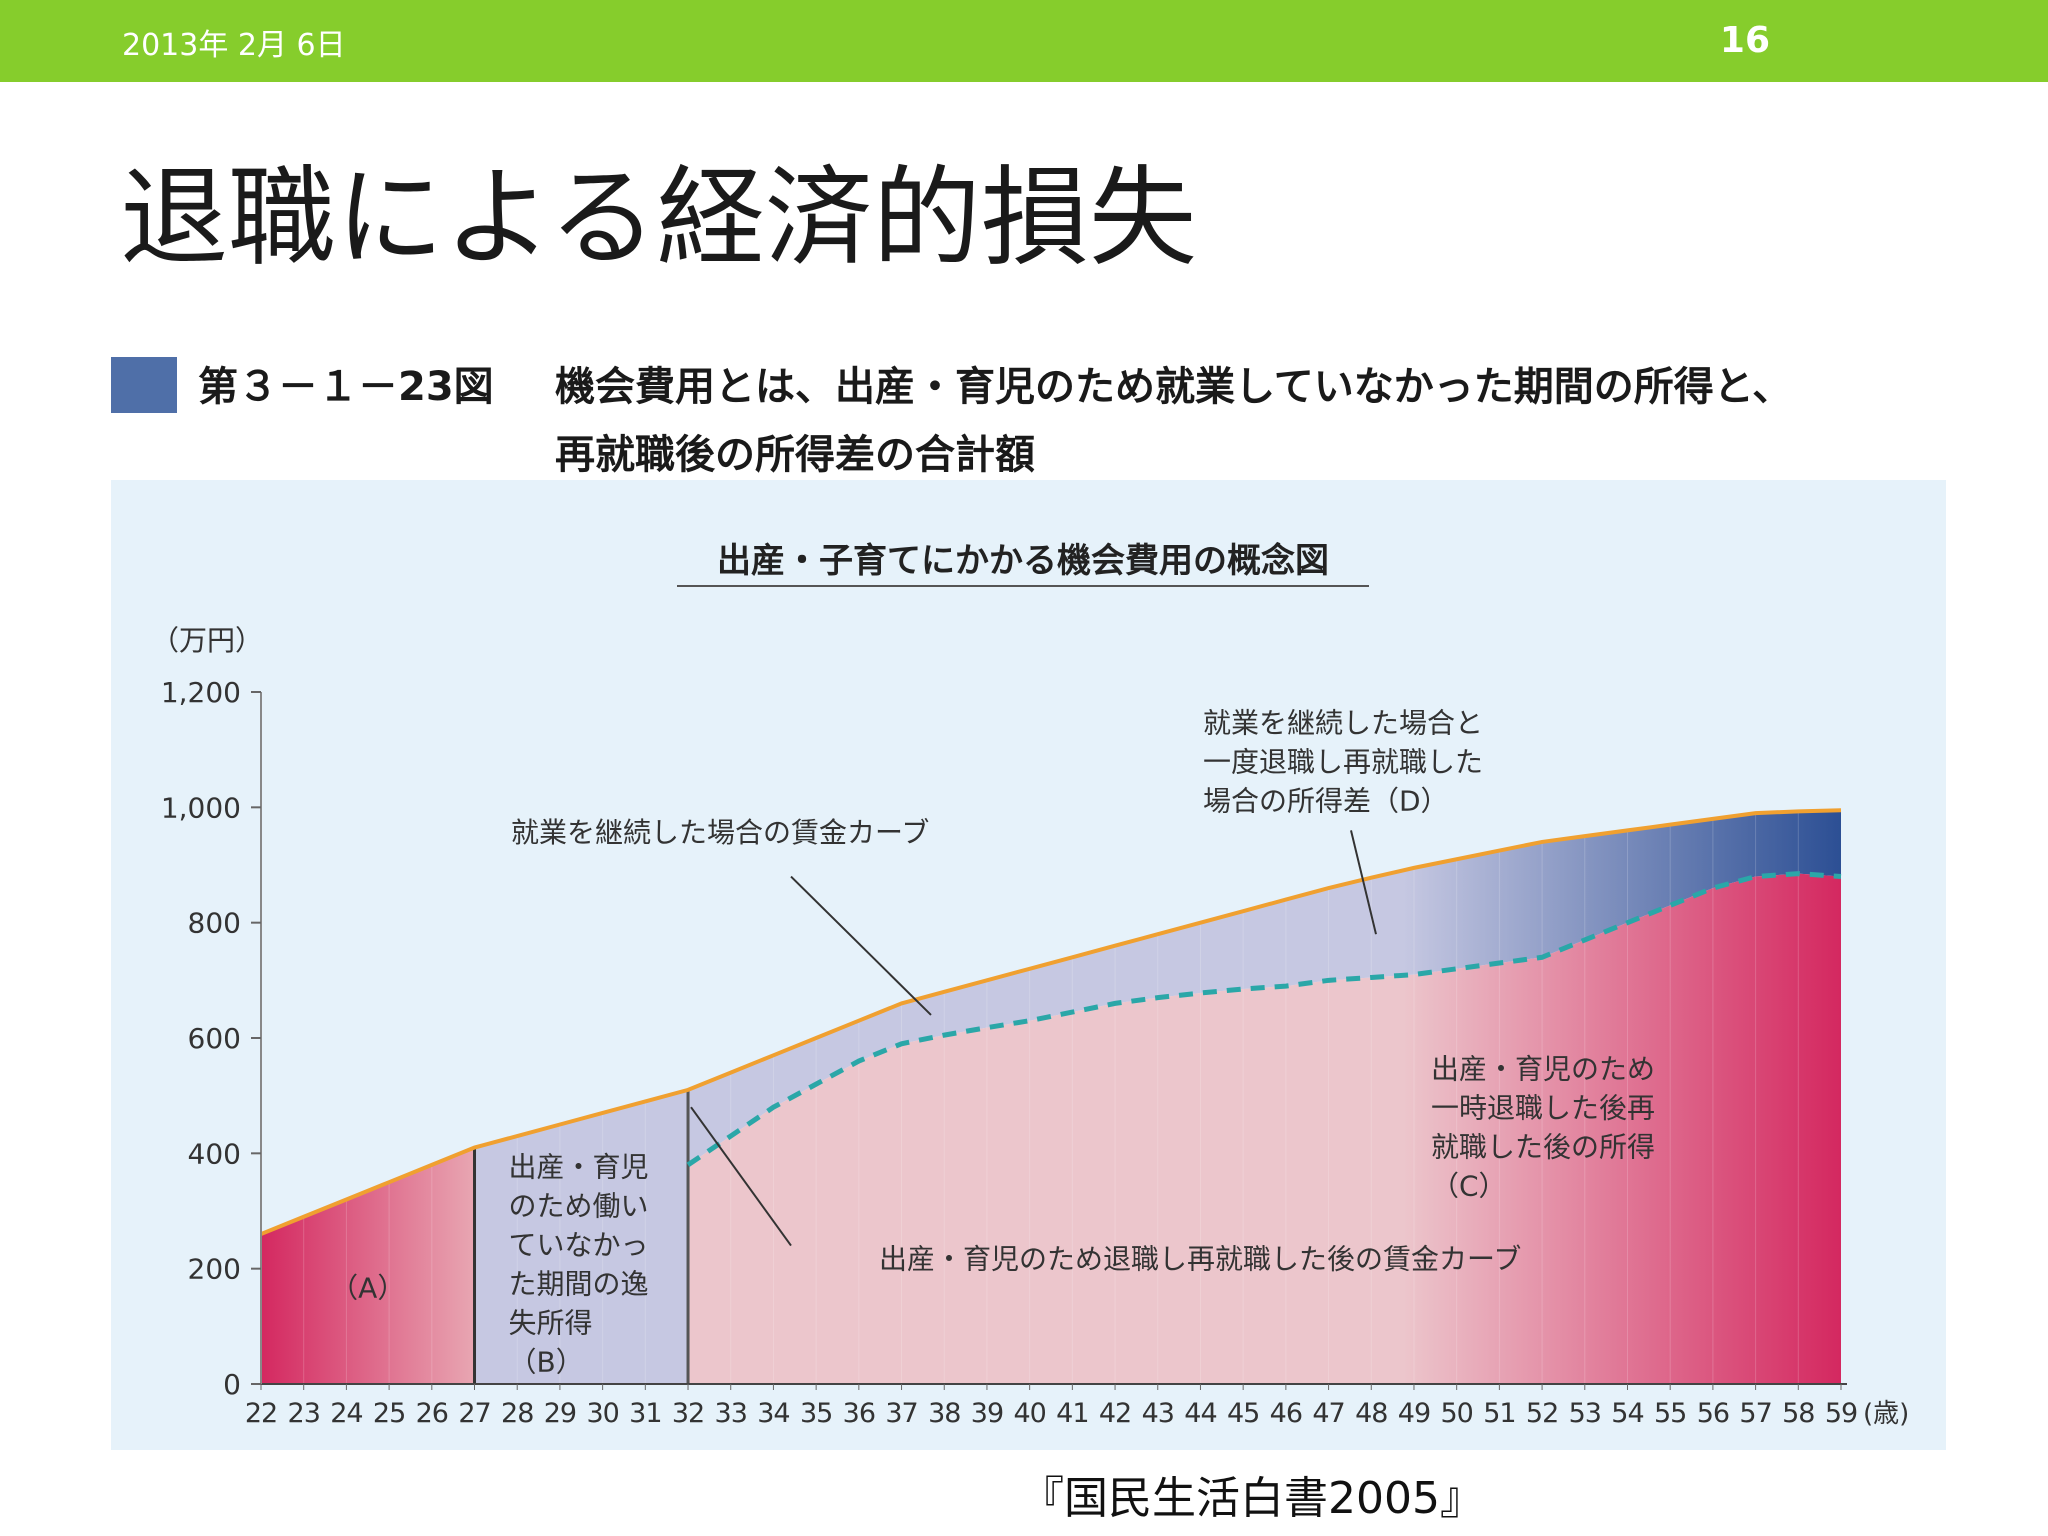  What do you see at coordinates (304, 1413) in the screenshot?
I see `x-tick-label: 23` at bounding box center [304, 1413].